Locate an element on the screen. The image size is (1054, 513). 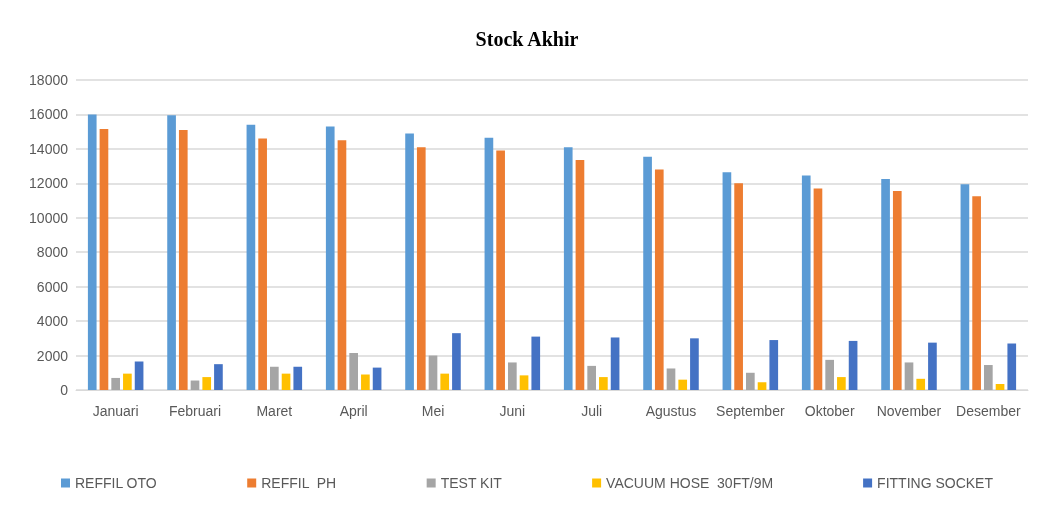
y-tick-label: 0 is located at coordinates (64, 390).